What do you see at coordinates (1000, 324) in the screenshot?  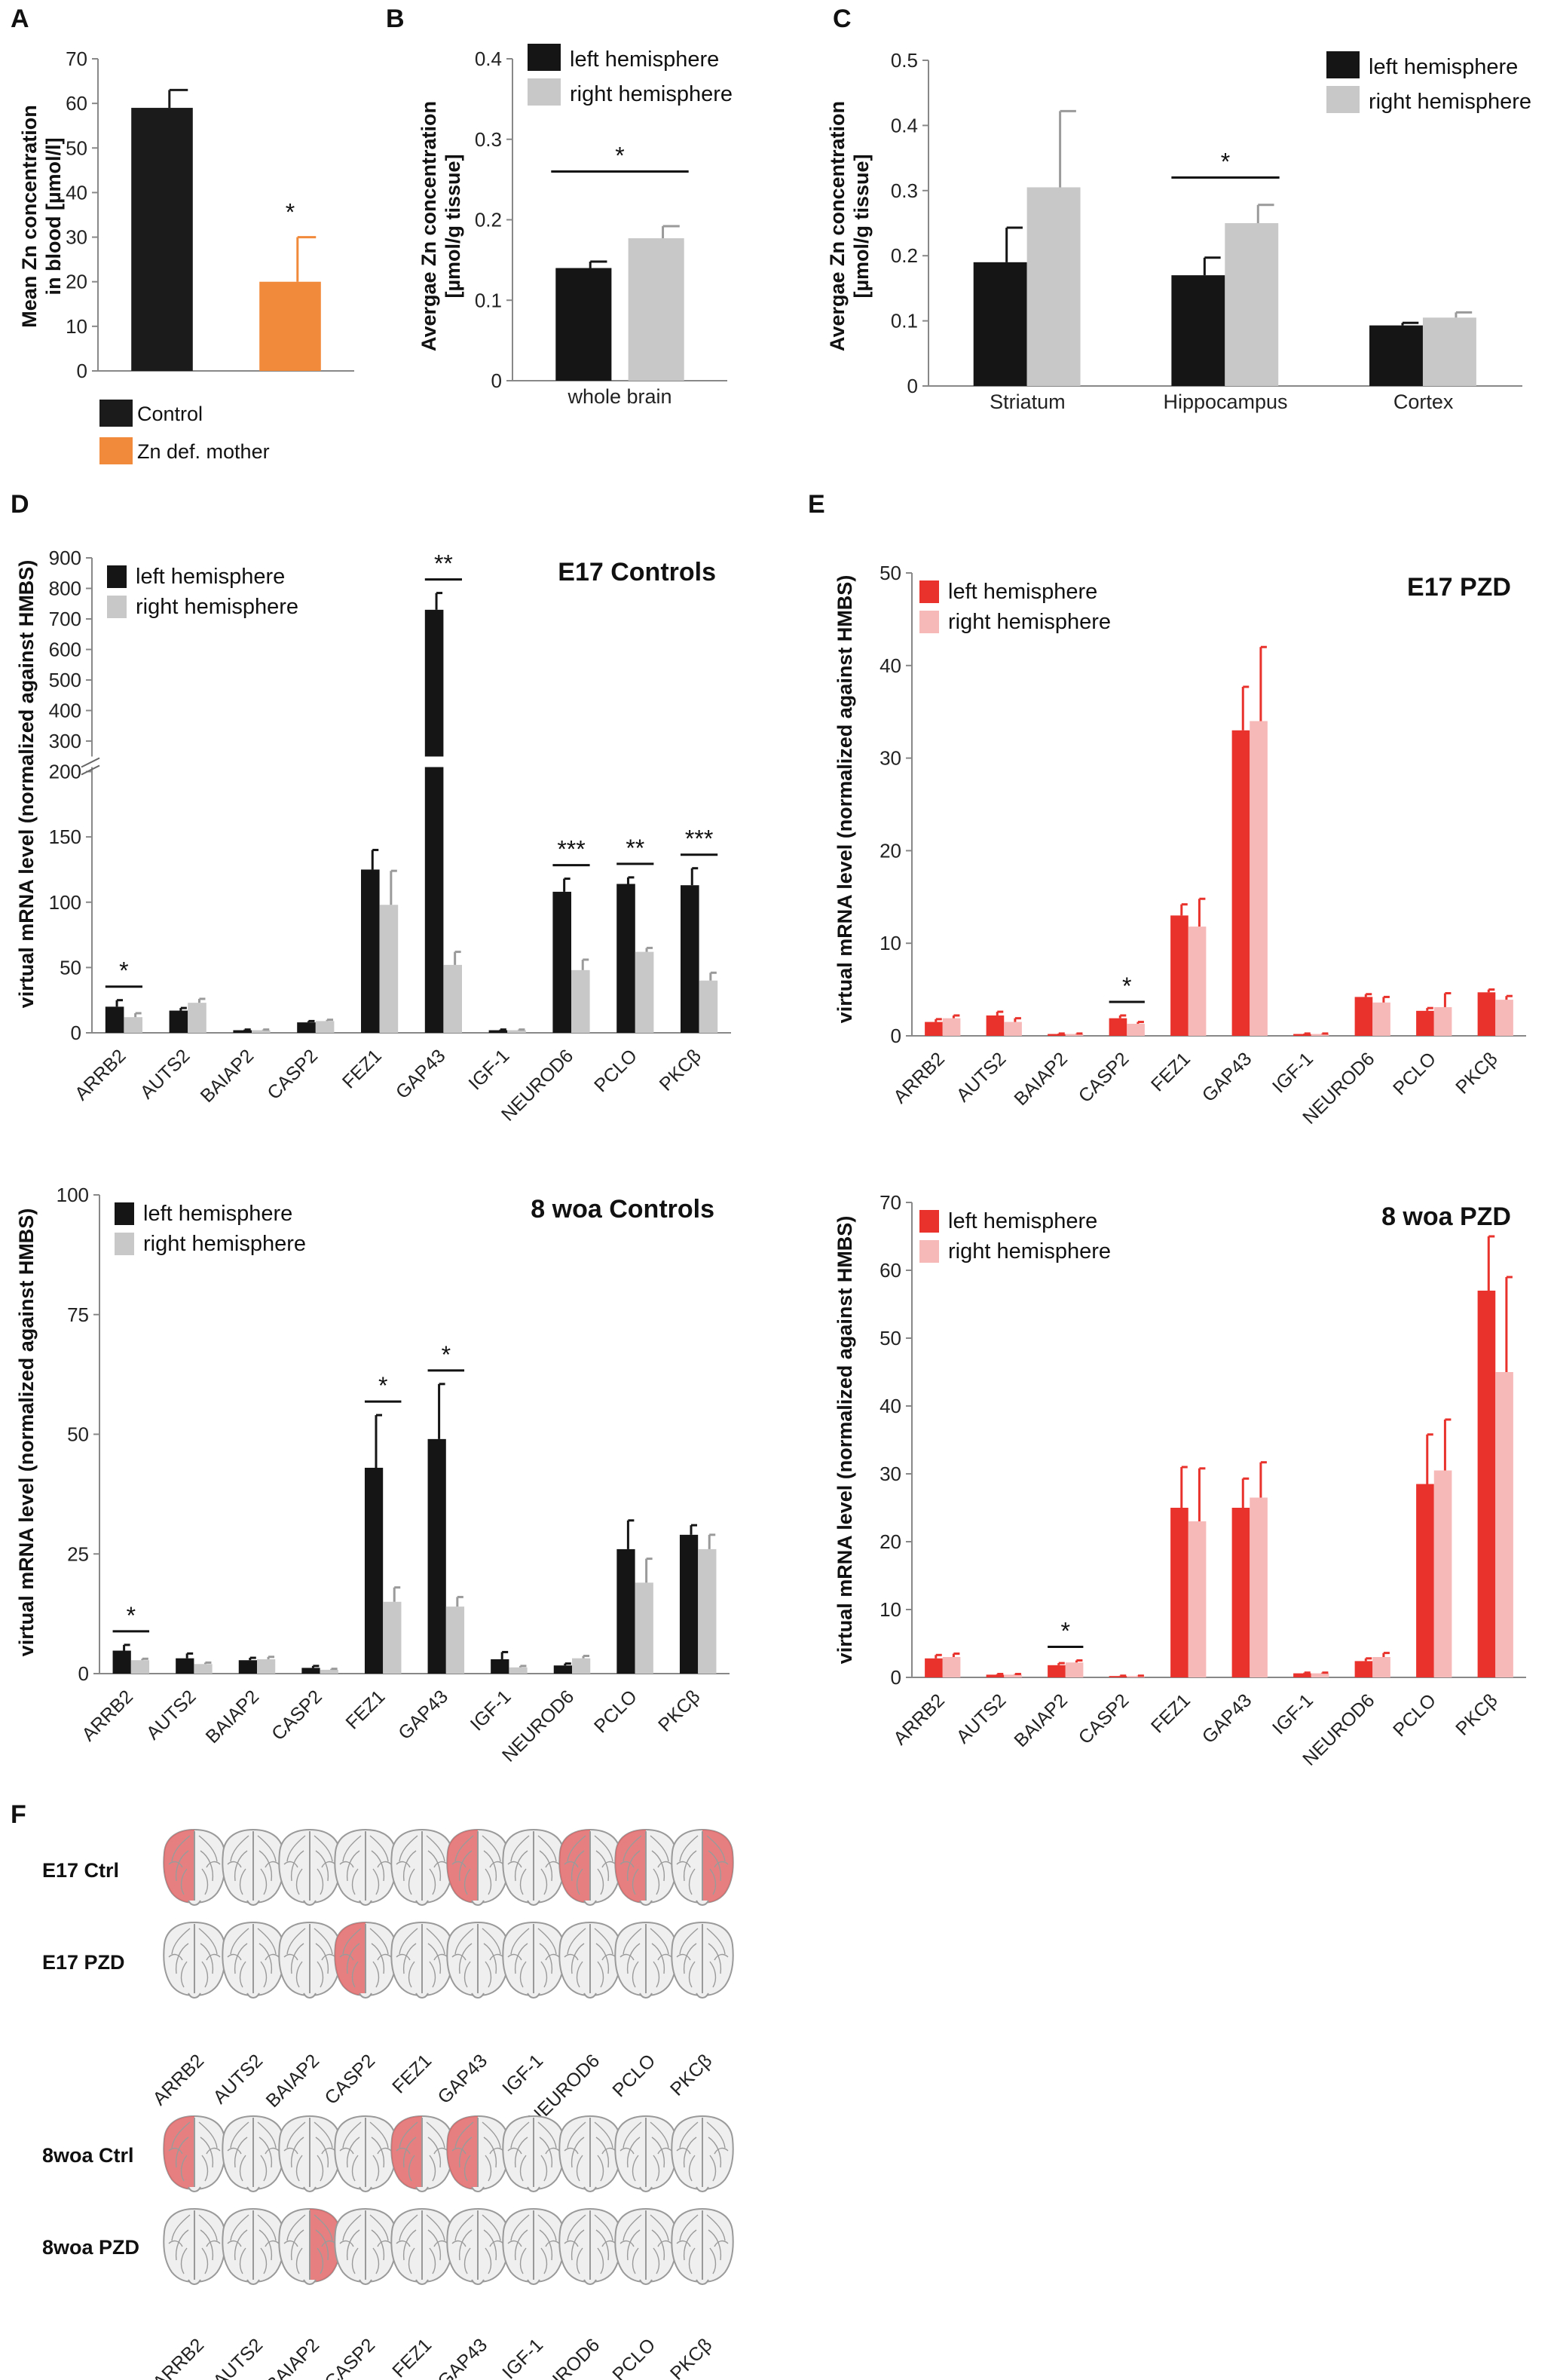 I see `bar-Striatum-left-hemisphere` at bounding box center [1000, 324].